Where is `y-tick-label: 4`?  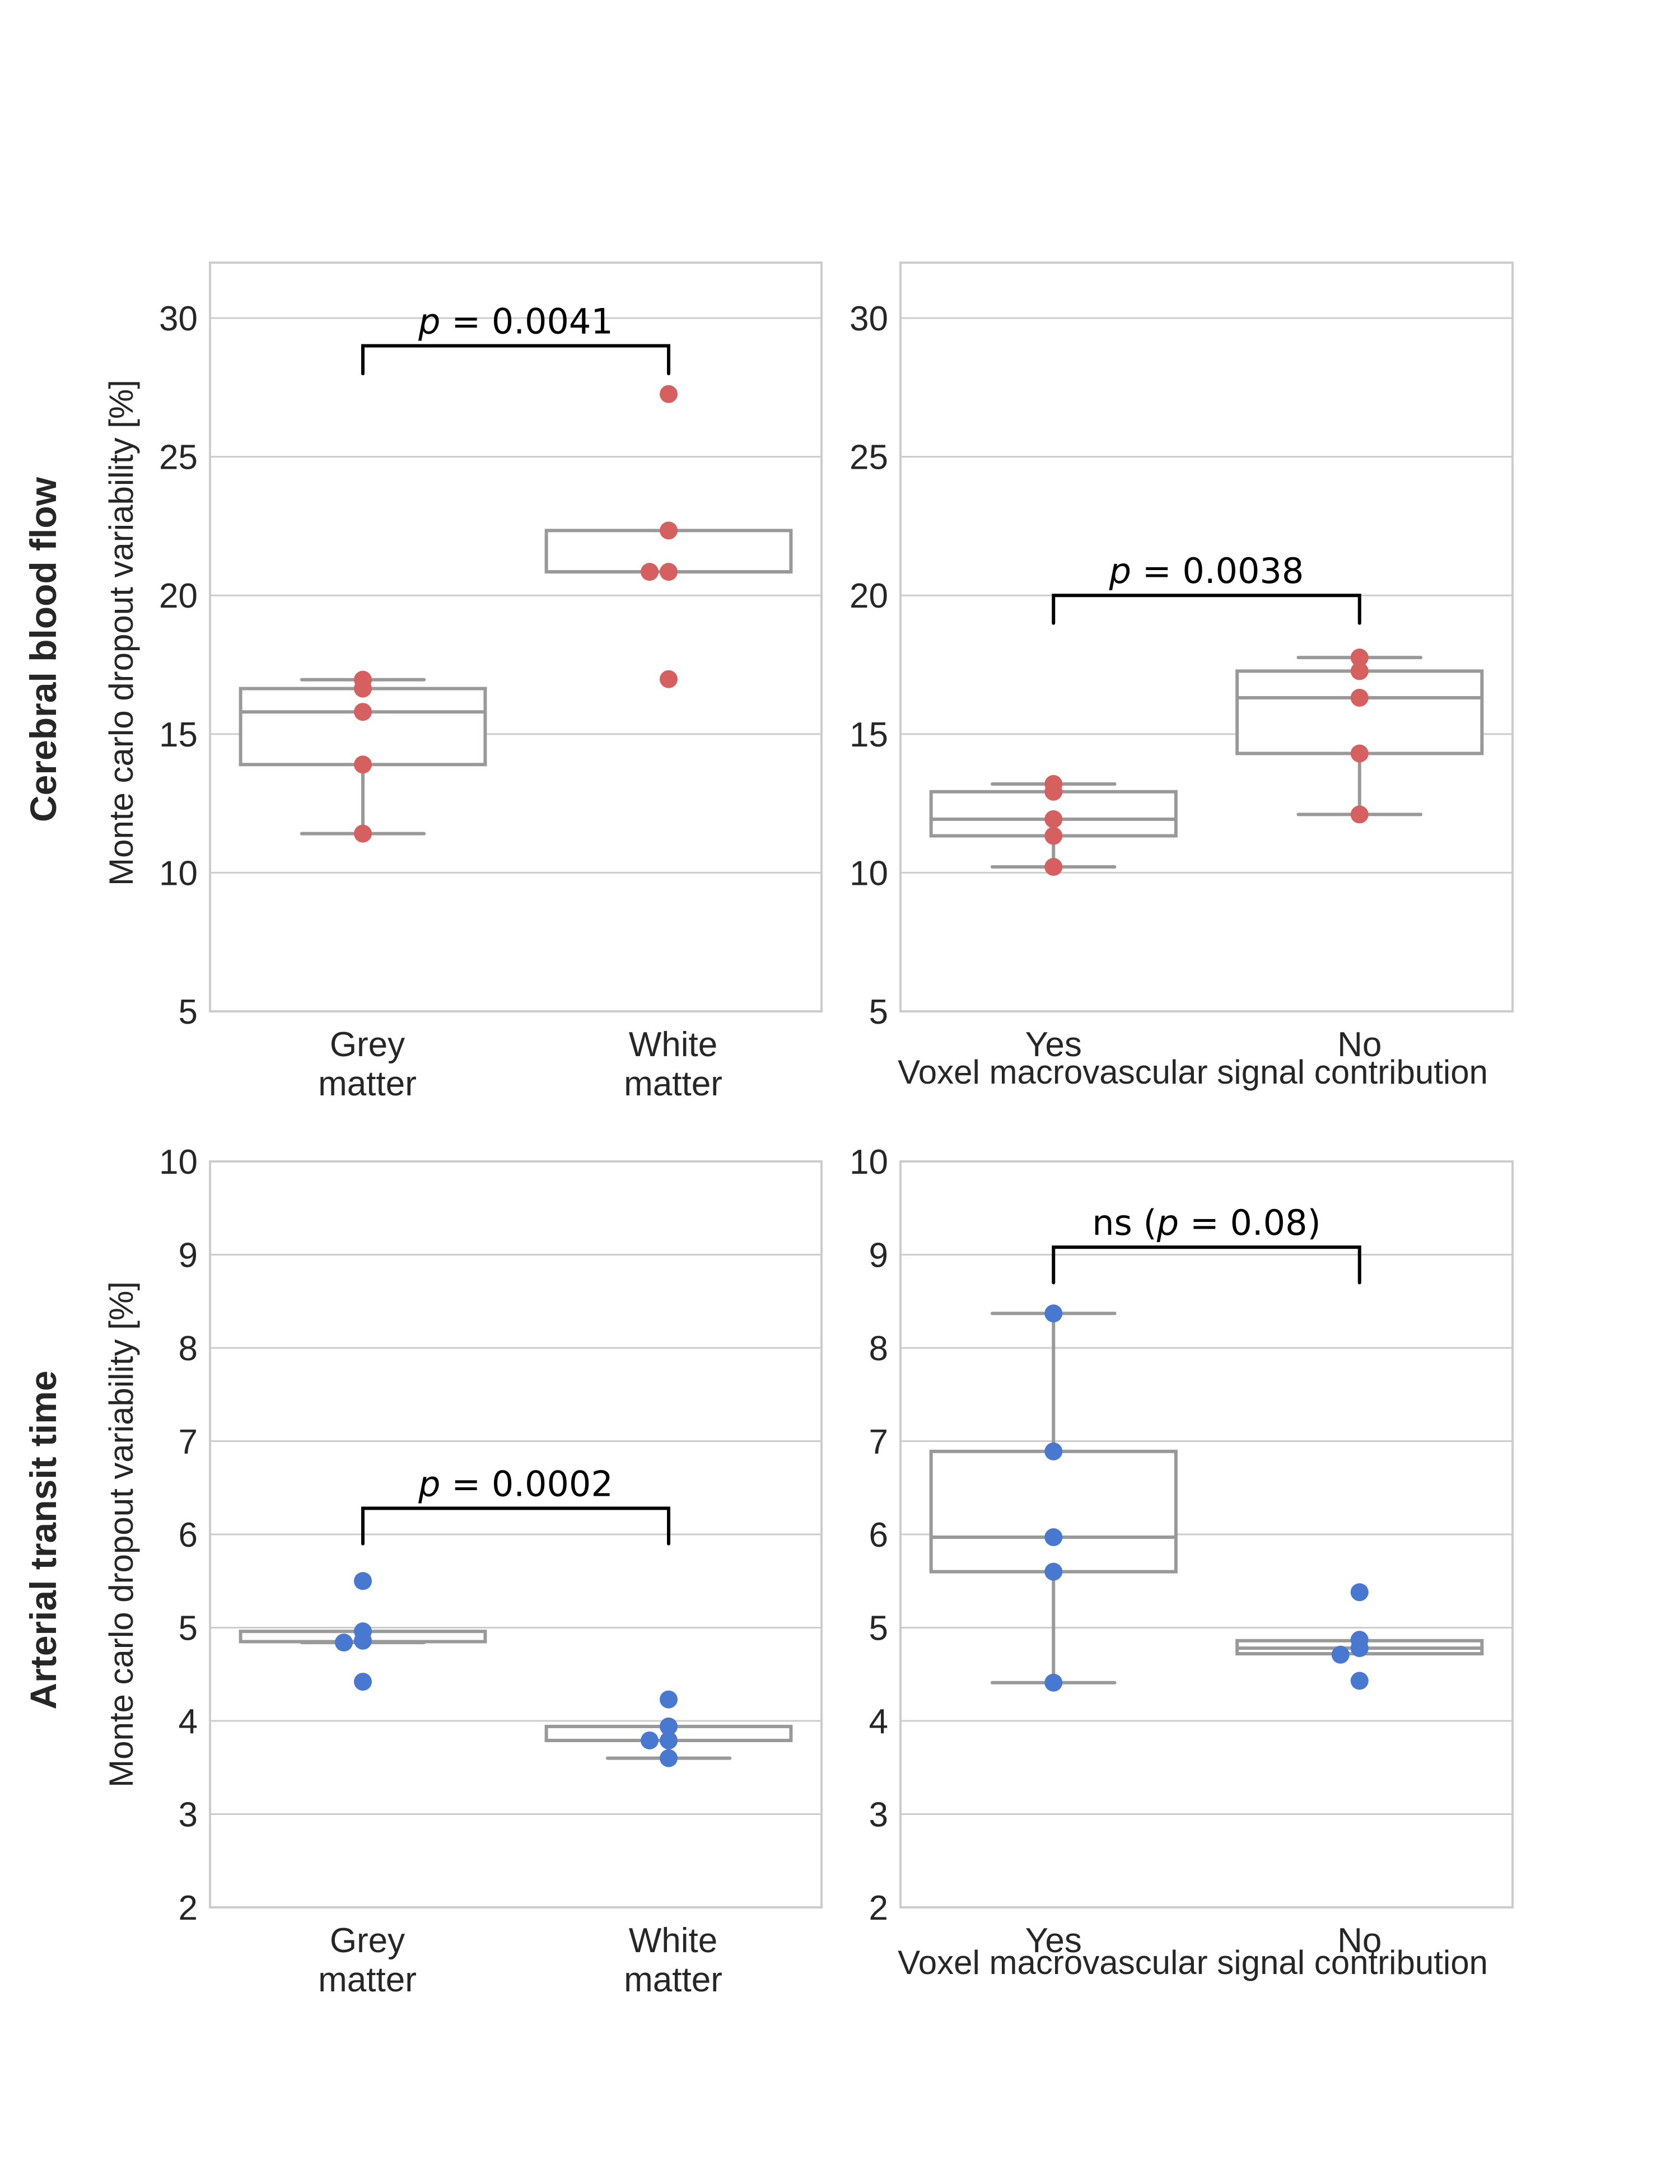
y-tick-label: 4 is located at coordinates (879, 1722).